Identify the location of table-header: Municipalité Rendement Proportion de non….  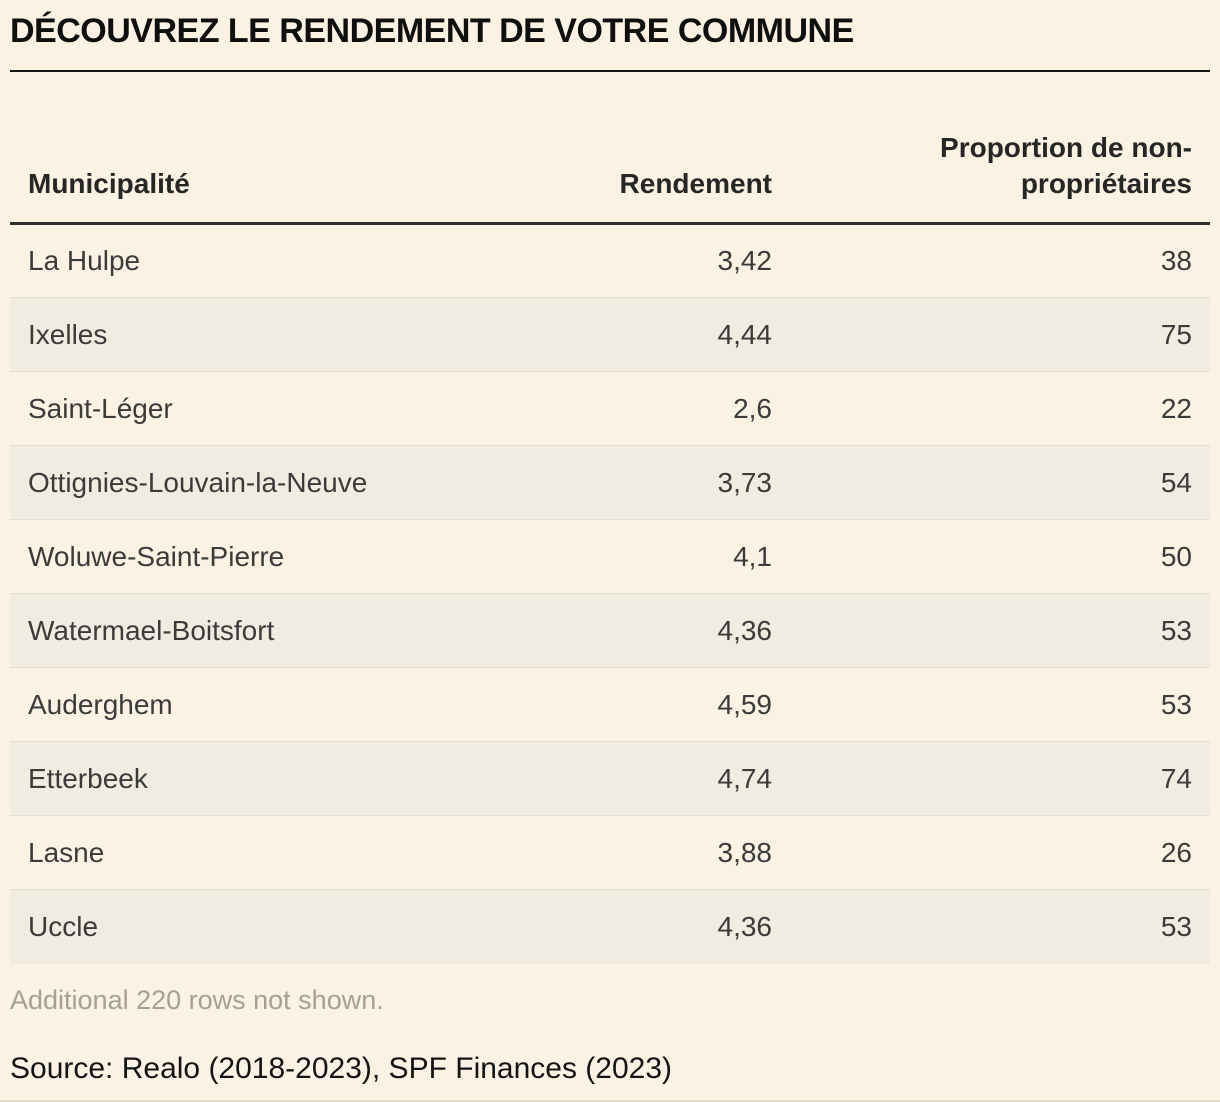
(610, 148).